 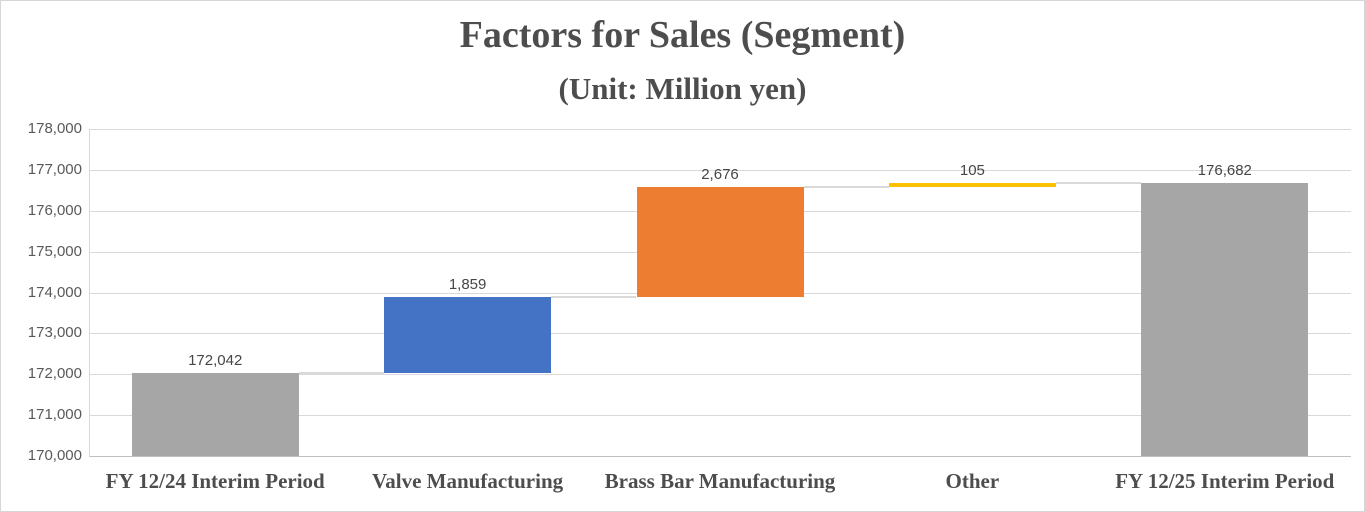 I want to click on category-label: FY 12/25 Interim Period, so click(x=1225, y=481).